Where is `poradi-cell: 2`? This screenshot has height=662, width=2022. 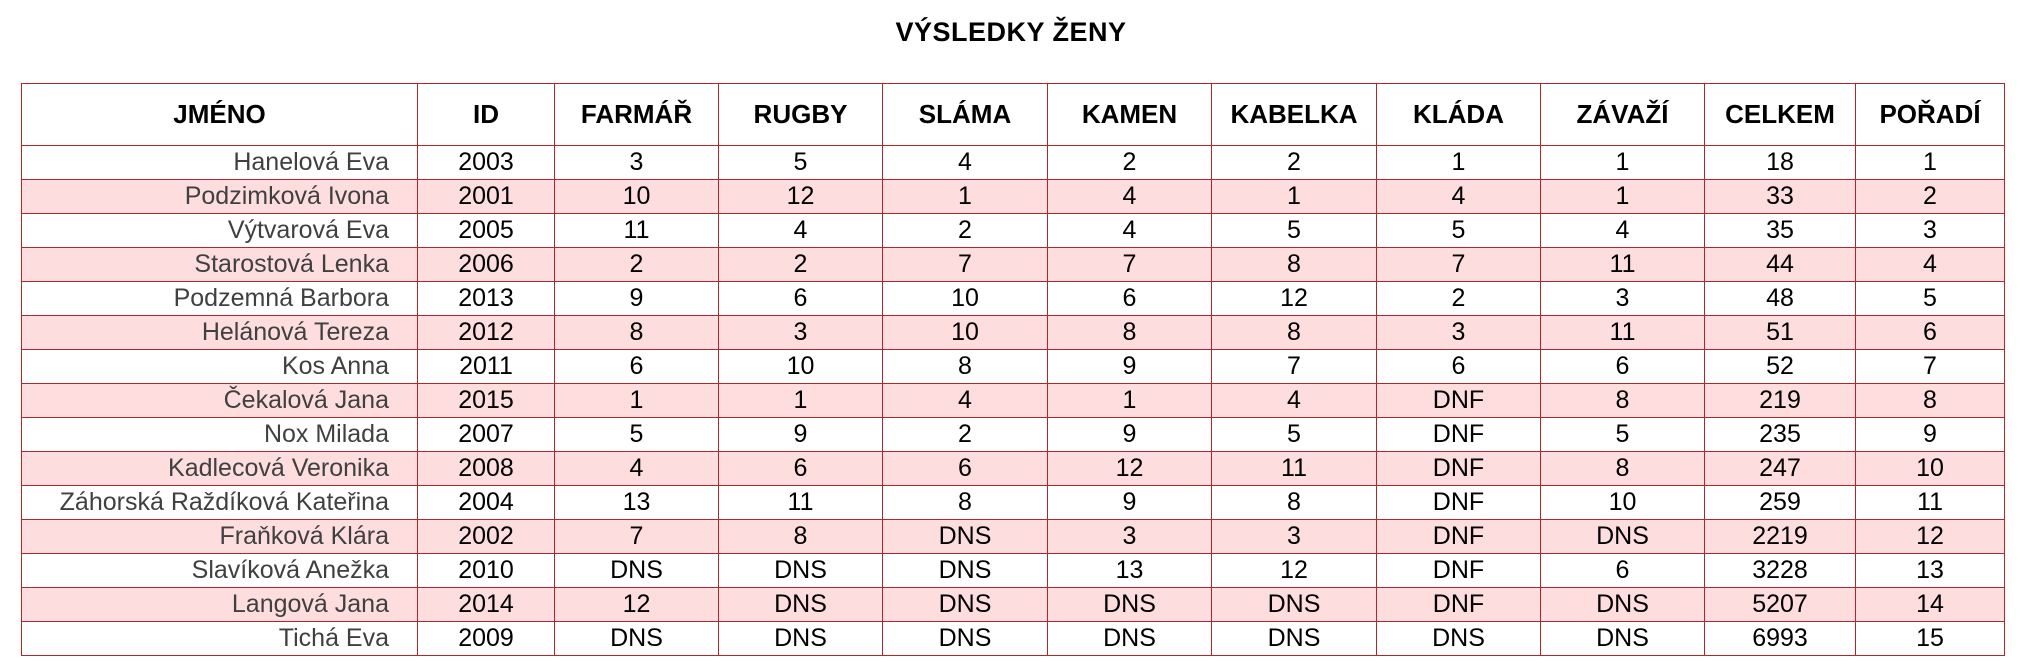 poradi-cell: 2 is located at coordinates (1930, 196).